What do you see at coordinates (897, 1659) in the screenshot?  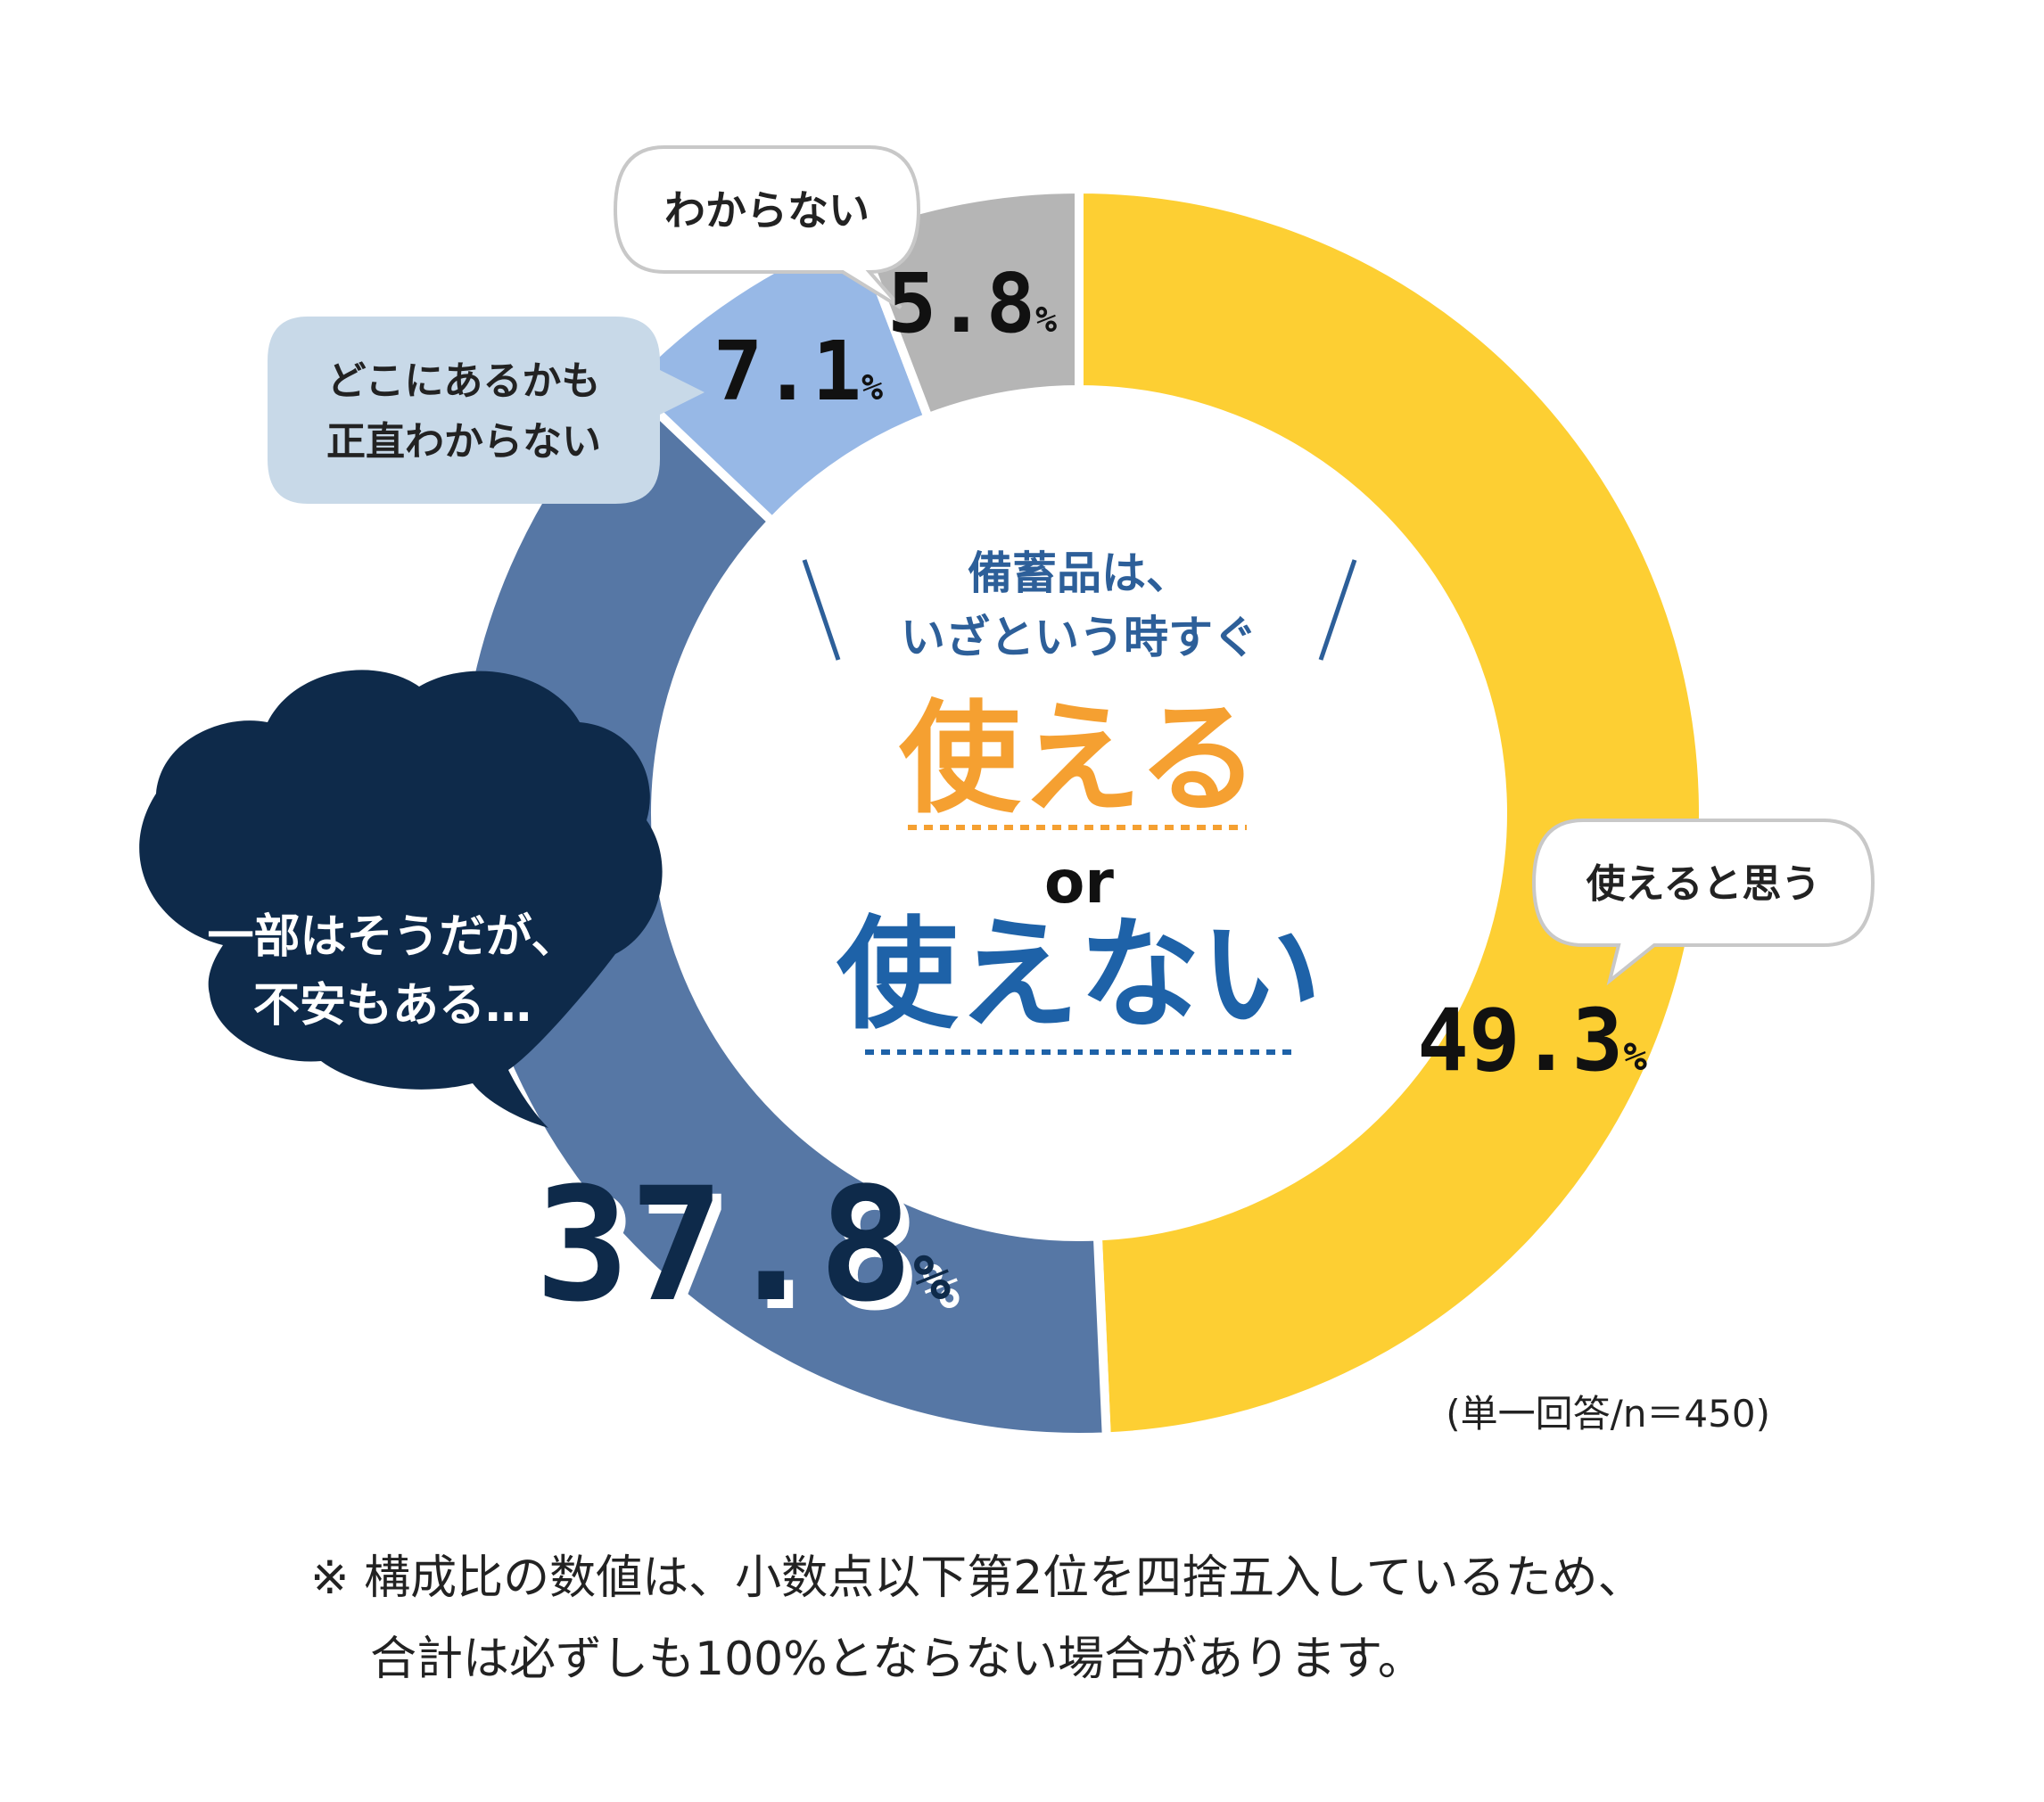 I see `footnote-line2: 合計は必ずしも100%とならない場合があります。` at bounding box center [897, 1659].